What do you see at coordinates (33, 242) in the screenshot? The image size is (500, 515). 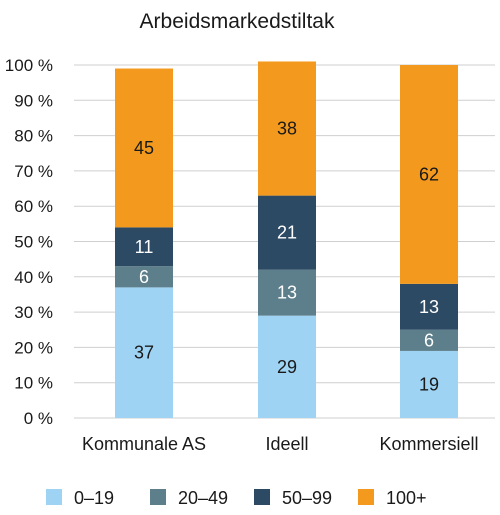 I see `y-tick-label: 50 %` at bounding box center [33, 242].